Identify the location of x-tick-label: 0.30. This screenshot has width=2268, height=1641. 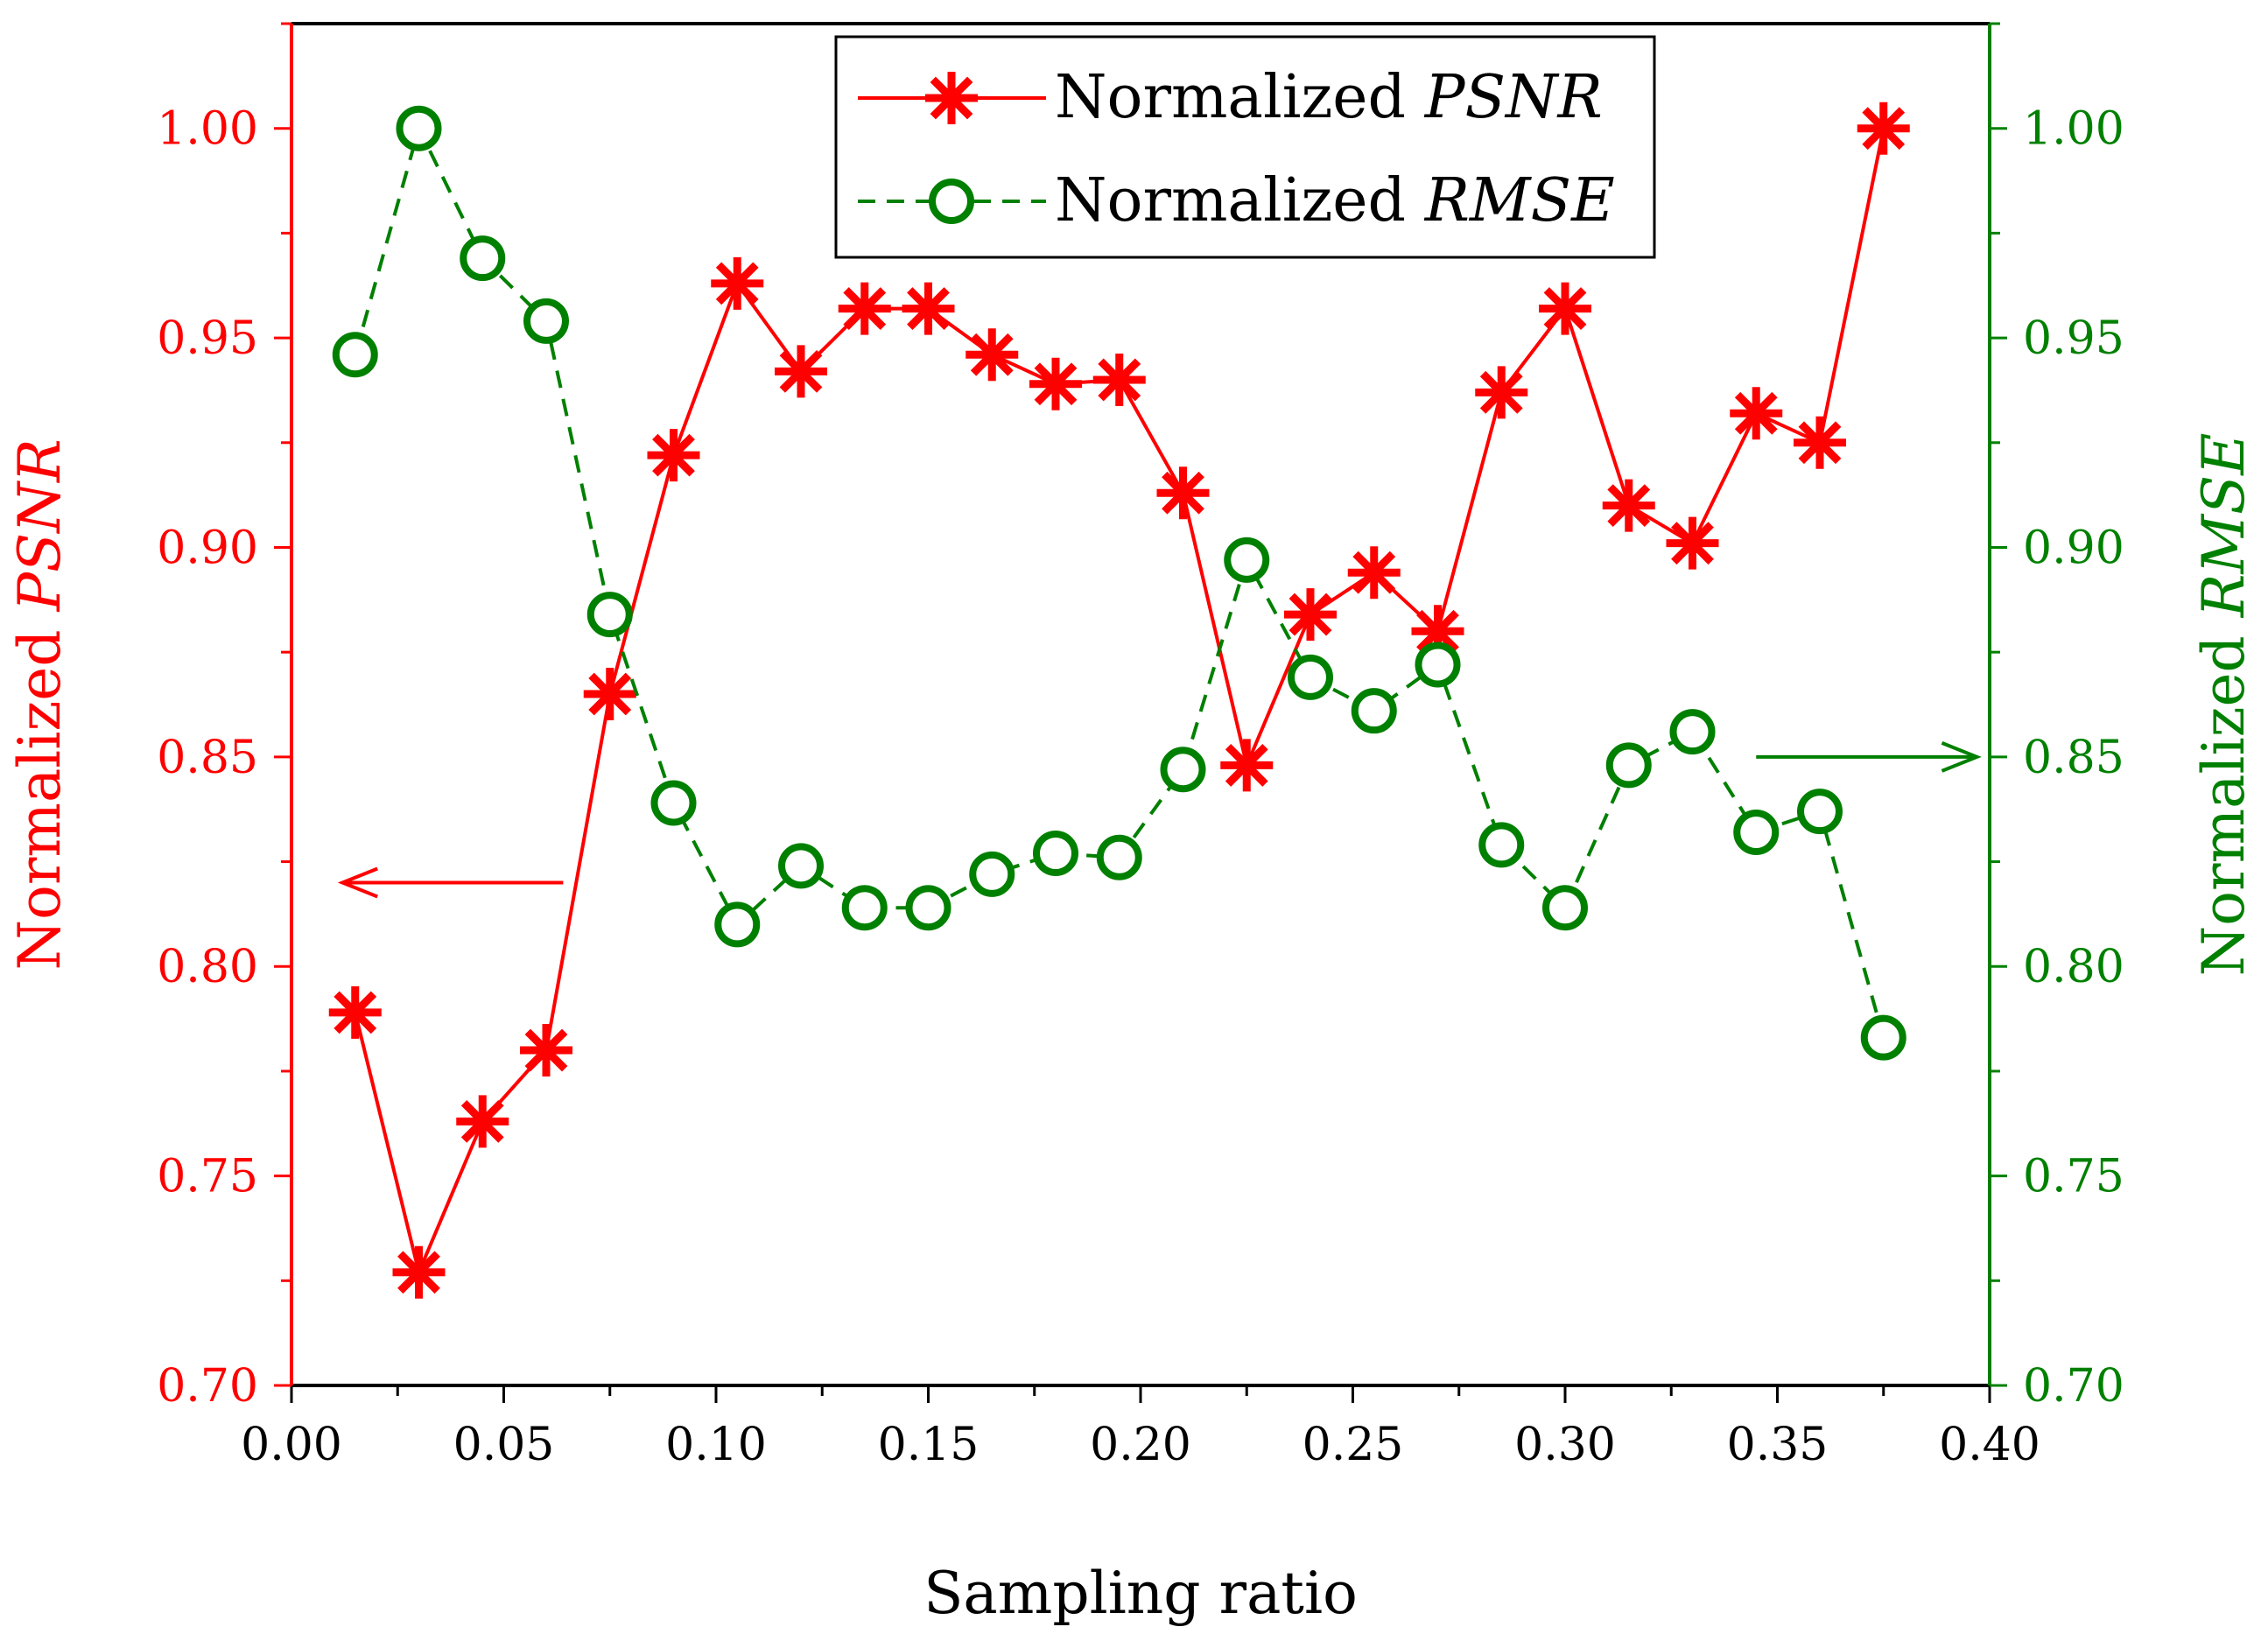
(1565, 1445).